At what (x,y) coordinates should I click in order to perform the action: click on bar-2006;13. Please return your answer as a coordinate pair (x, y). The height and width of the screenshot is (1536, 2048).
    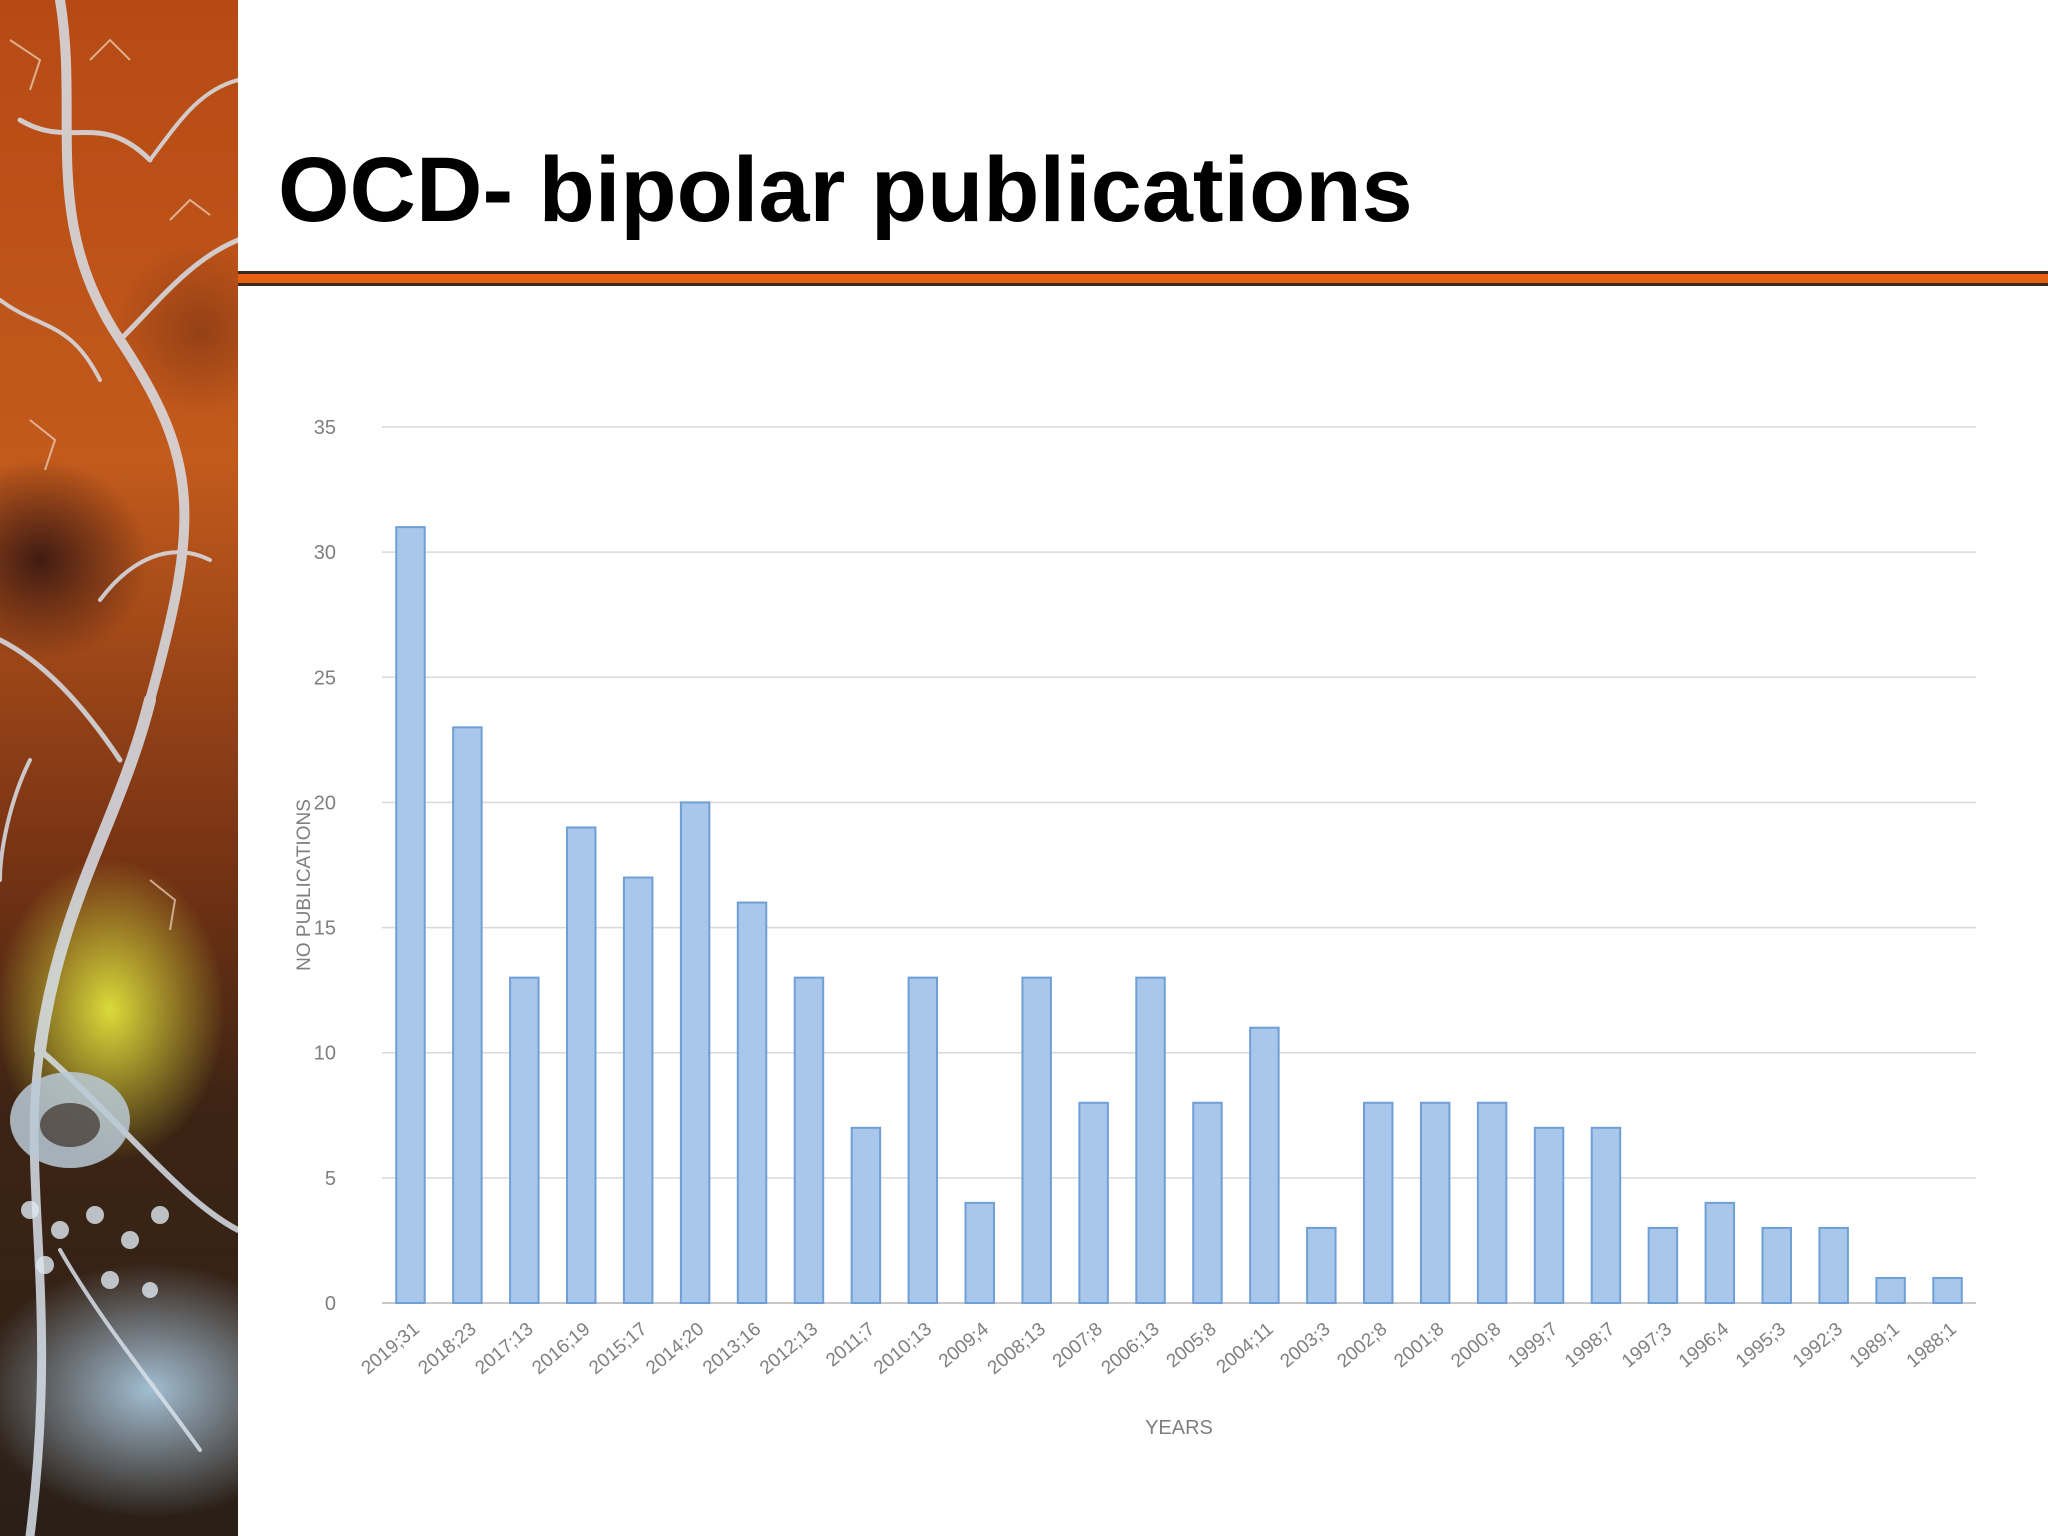
    Looking at the image, I should click on (1150, 1140).